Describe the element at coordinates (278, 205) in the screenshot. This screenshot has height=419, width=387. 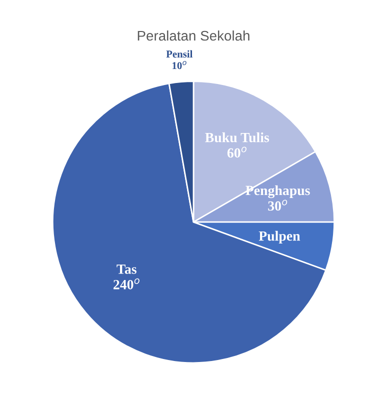
I see `data-label: 30$^{o}$` at that location.